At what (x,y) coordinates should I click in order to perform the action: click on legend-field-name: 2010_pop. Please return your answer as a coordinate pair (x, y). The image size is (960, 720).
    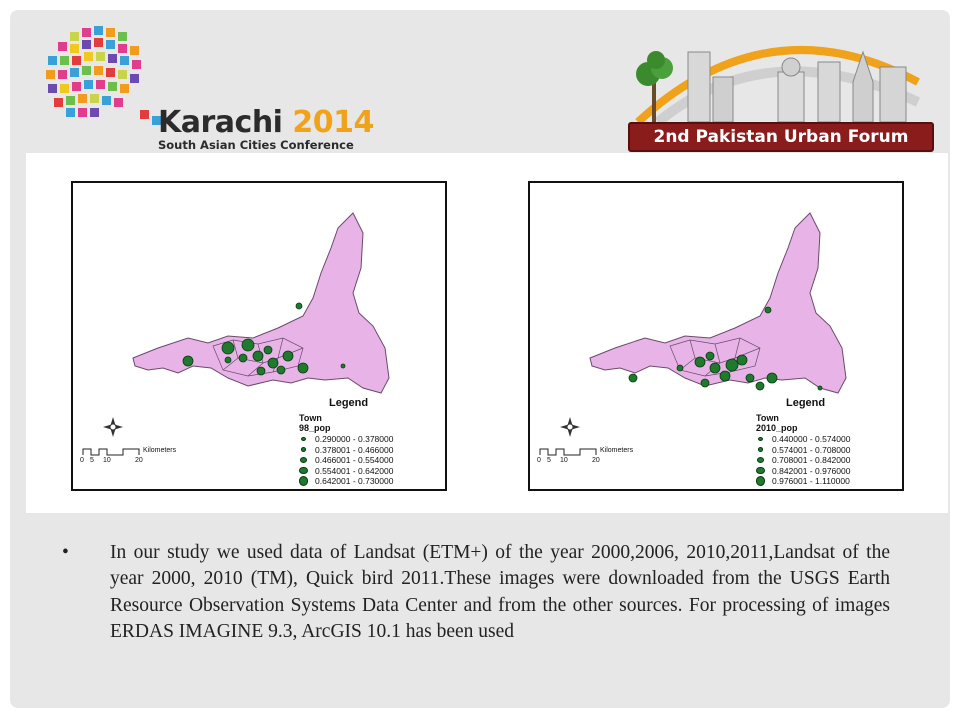
    Looking at the image, I should click on (777, 428).